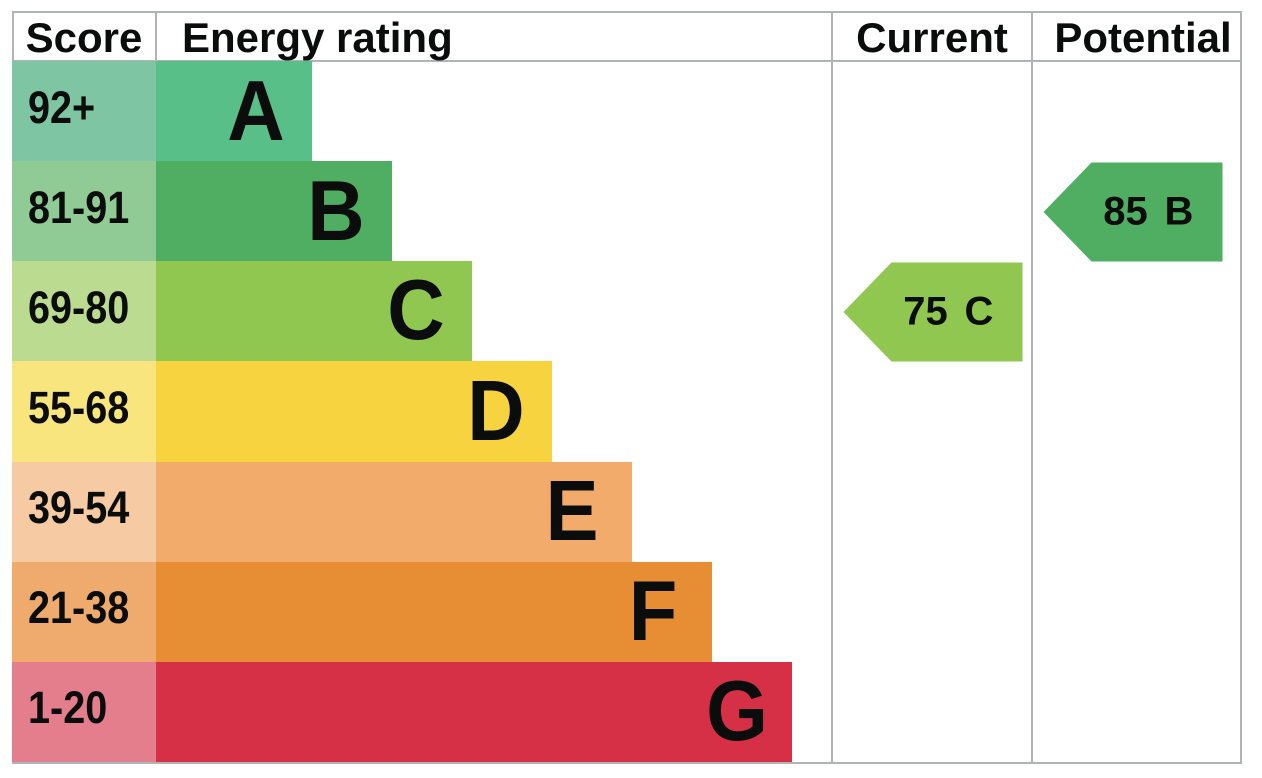 The height and width of the screenshot is (778, 1262). What do you see at coordinates (1125, 212) in the screenshot?
I see `svg-text: 85` at bounding box center [1125, 212].